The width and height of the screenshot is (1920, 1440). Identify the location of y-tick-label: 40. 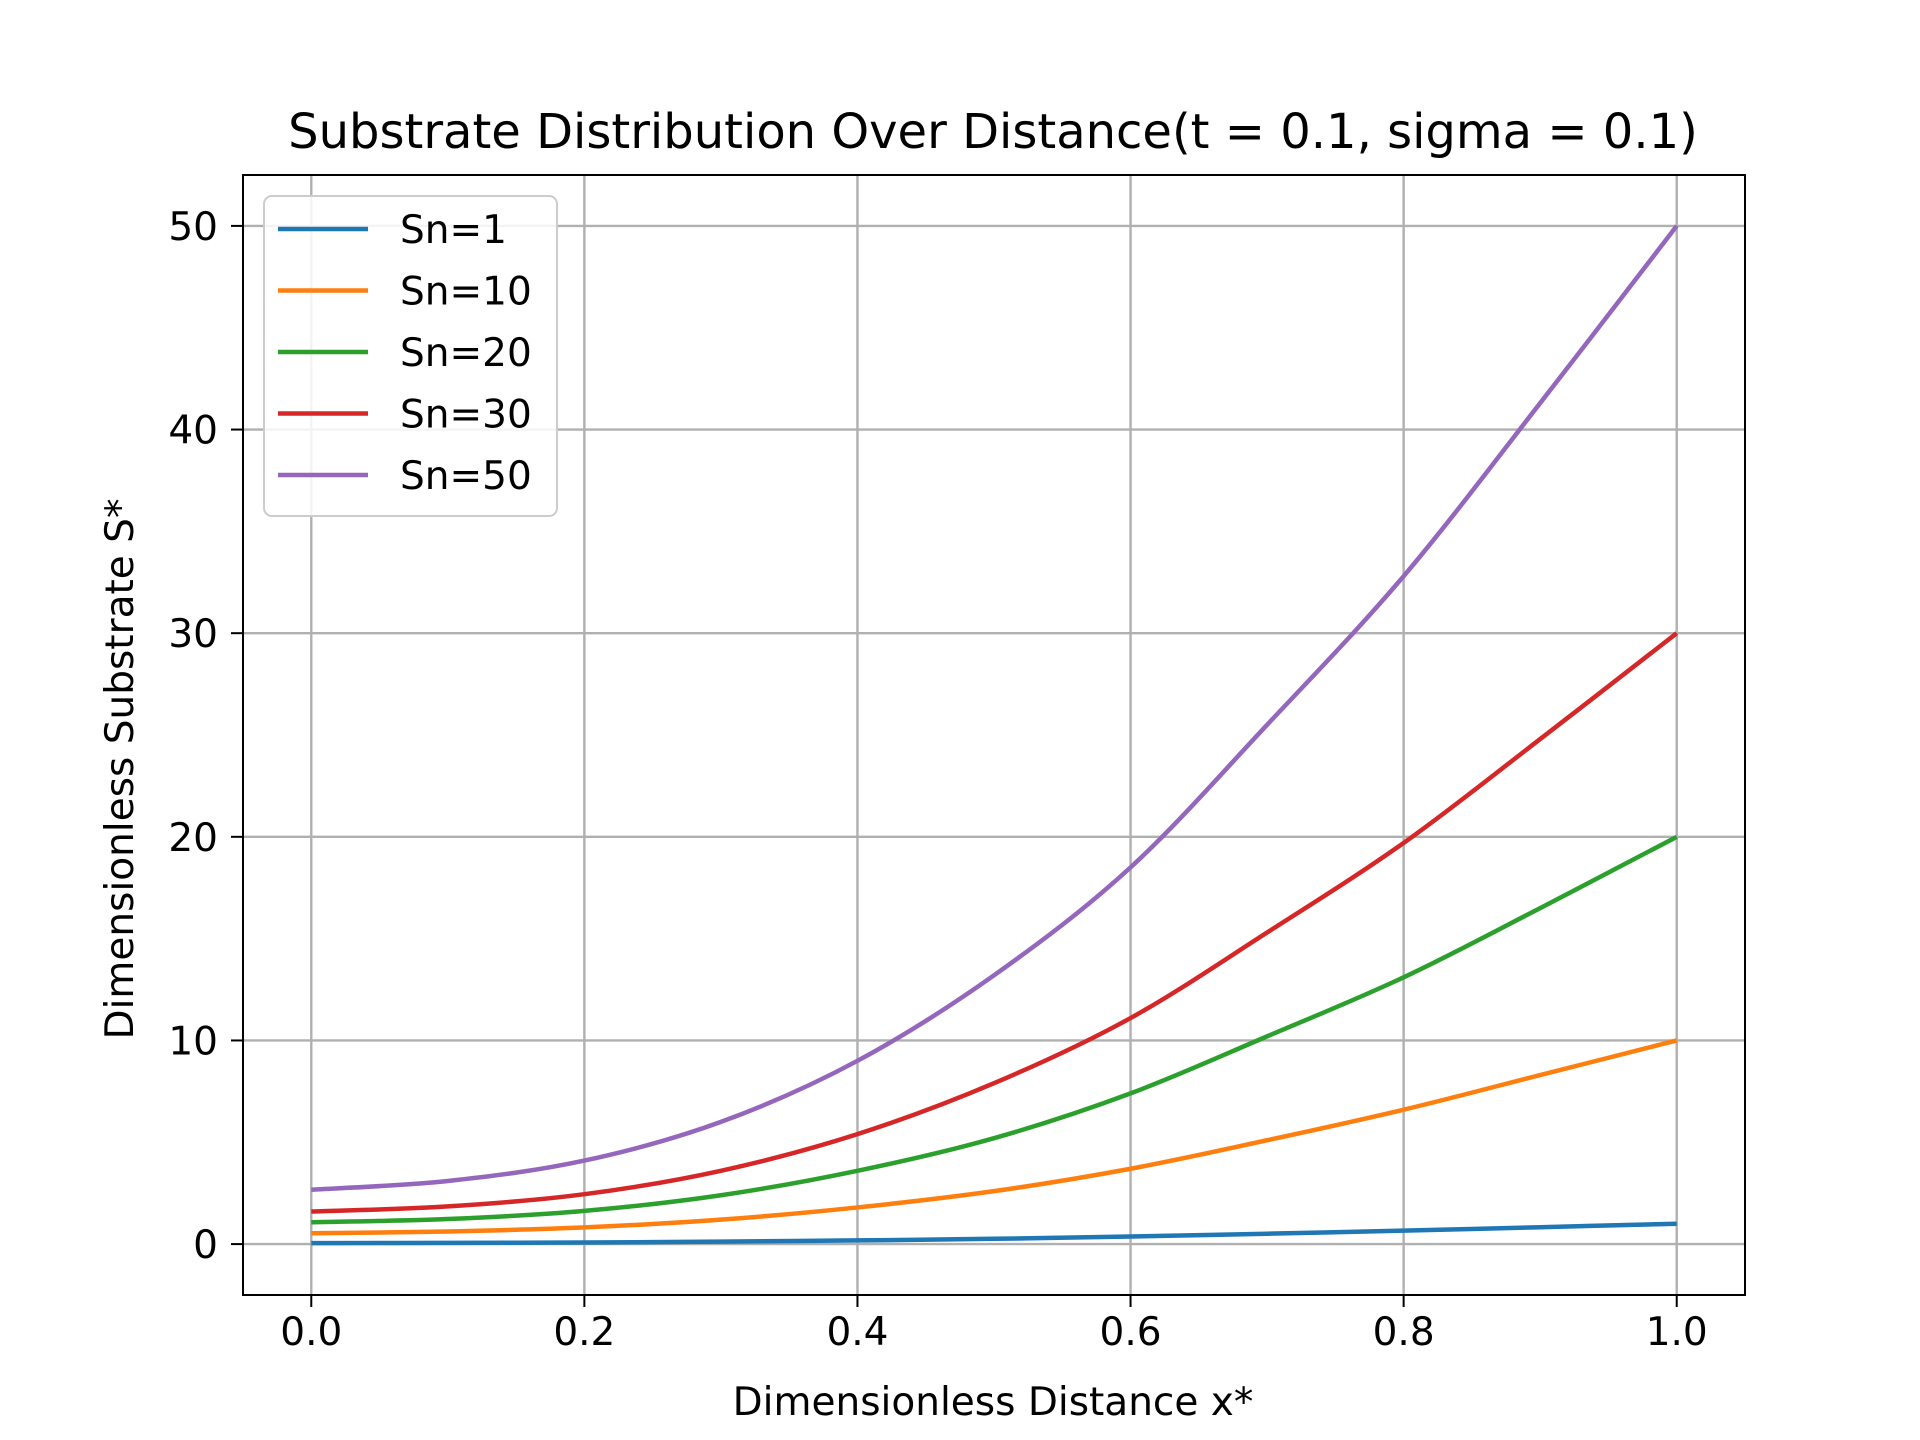
(193, 431).